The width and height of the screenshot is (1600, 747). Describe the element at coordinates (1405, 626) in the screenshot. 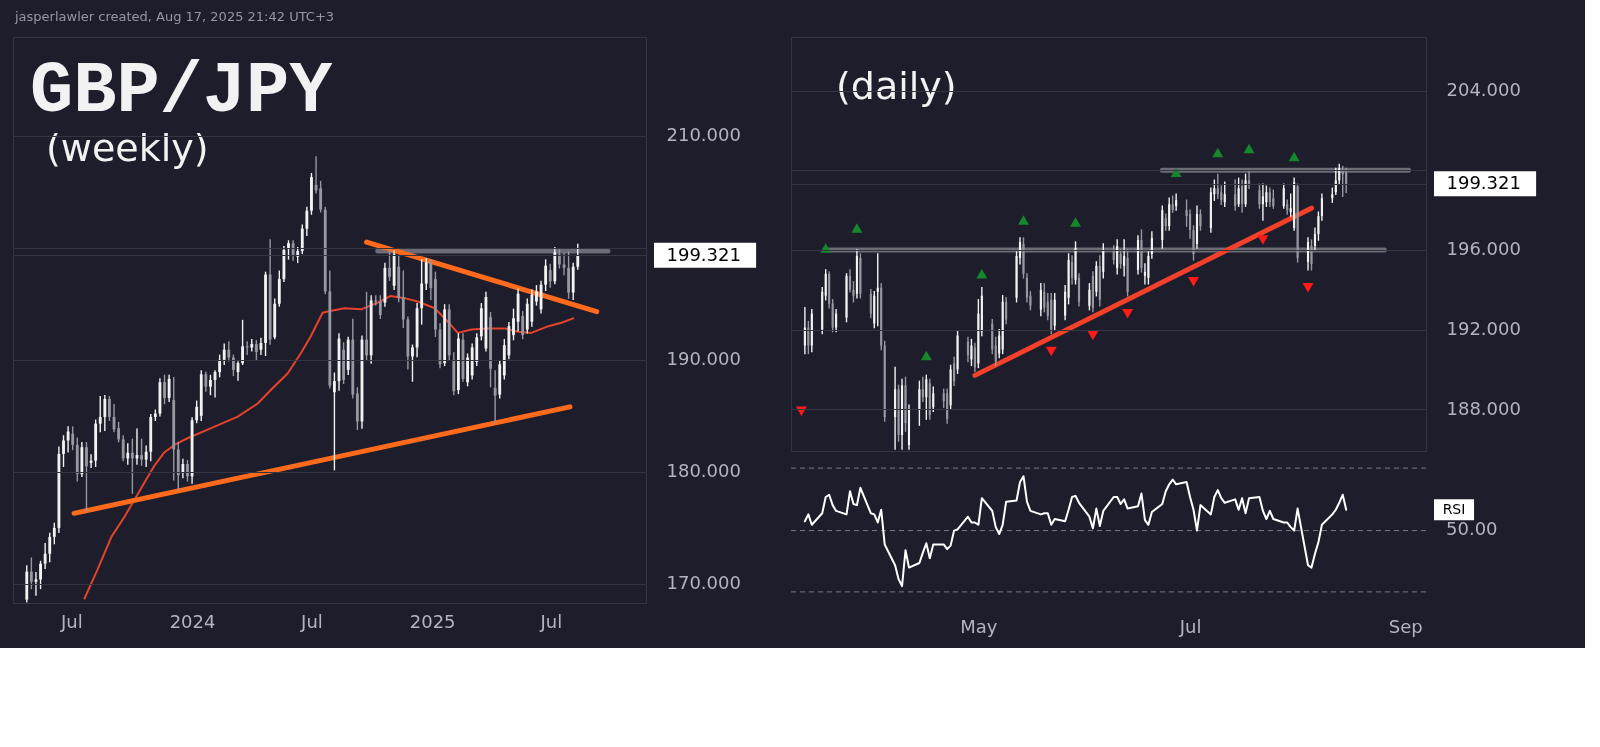

I see `x-tick-label: Sep` at that location.